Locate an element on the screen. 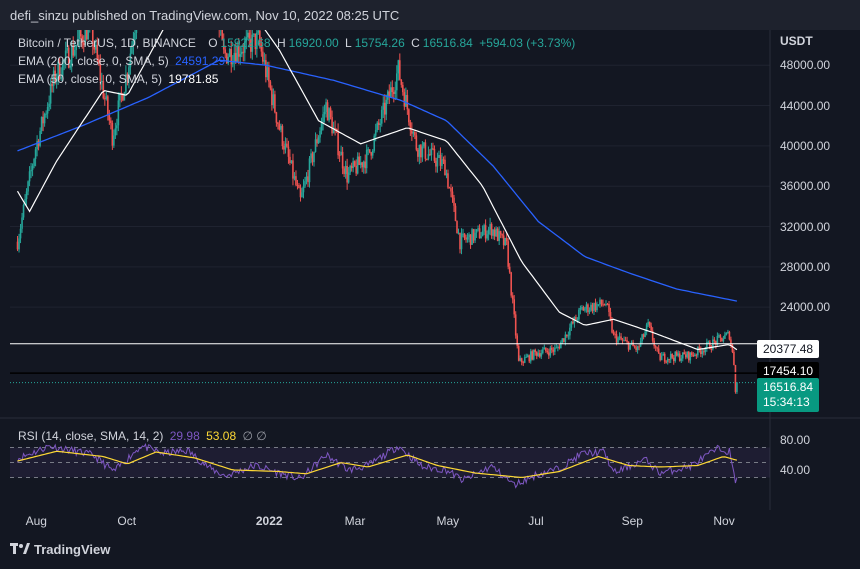  rsi-extra: ∅ ∅ is located at coordinates (254, 436).